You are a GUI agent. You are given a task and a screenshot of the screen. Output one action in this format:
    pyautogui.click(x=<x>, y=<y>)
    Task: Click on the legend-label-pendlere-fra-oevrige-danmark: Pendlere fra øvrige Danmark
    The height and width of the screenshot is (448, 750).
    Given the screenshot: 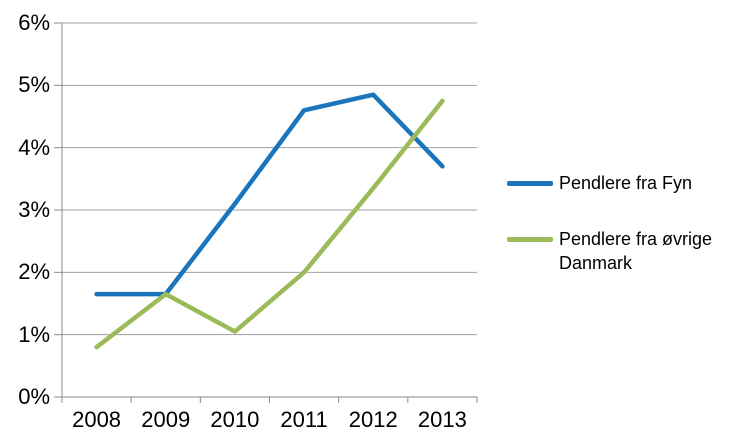 What is the action you would take?
    pyautogui.click(x=636, y=251)
    